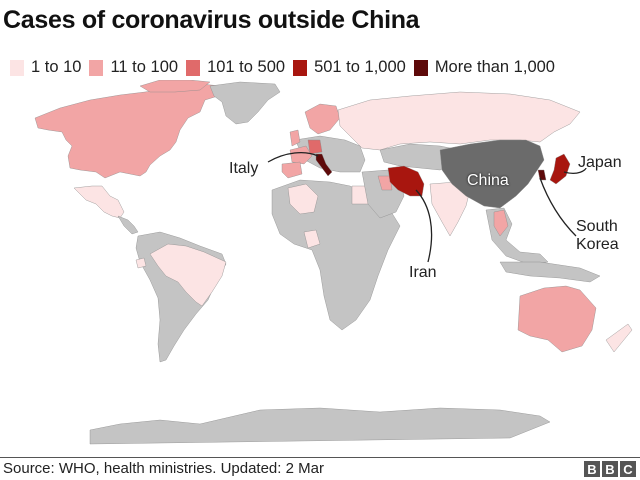 The width and height of the screenshot is (640, 480). I want to click on south-korea-label-line2: Korea, so click(597, 244).